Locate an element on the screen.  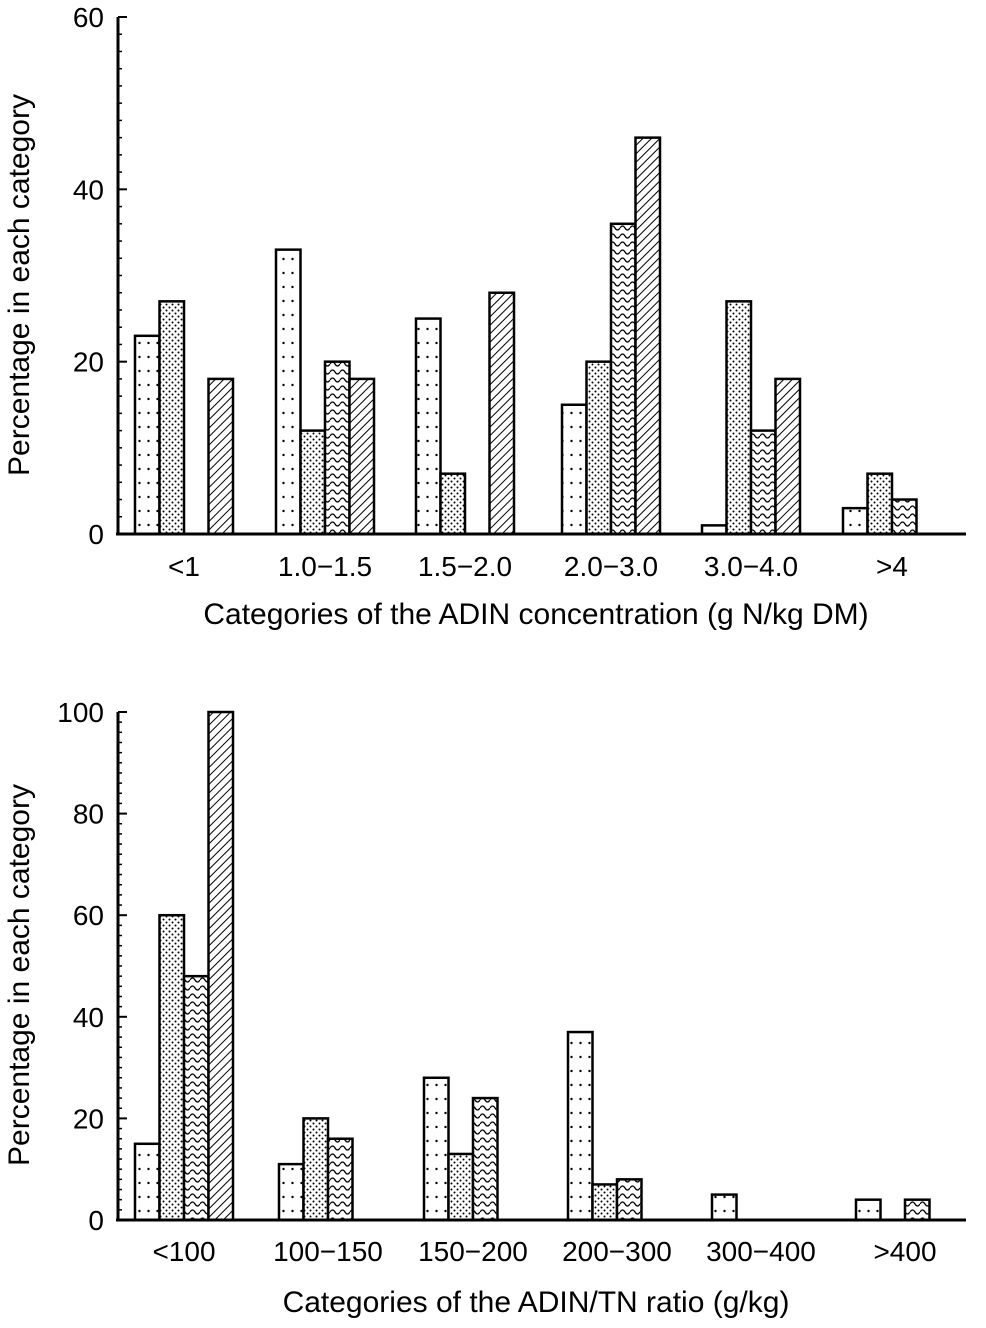
y-tick-label: 100 is located at coordinates (80, 712).